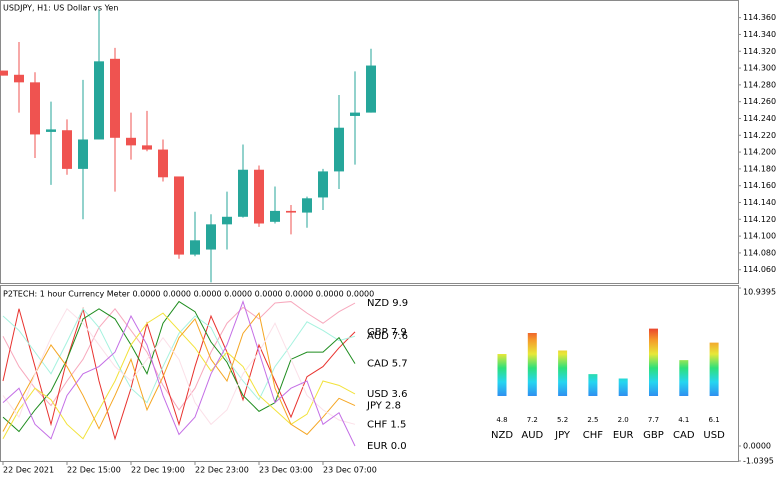  I want to click on meter-label: USD, so click(714, 435).